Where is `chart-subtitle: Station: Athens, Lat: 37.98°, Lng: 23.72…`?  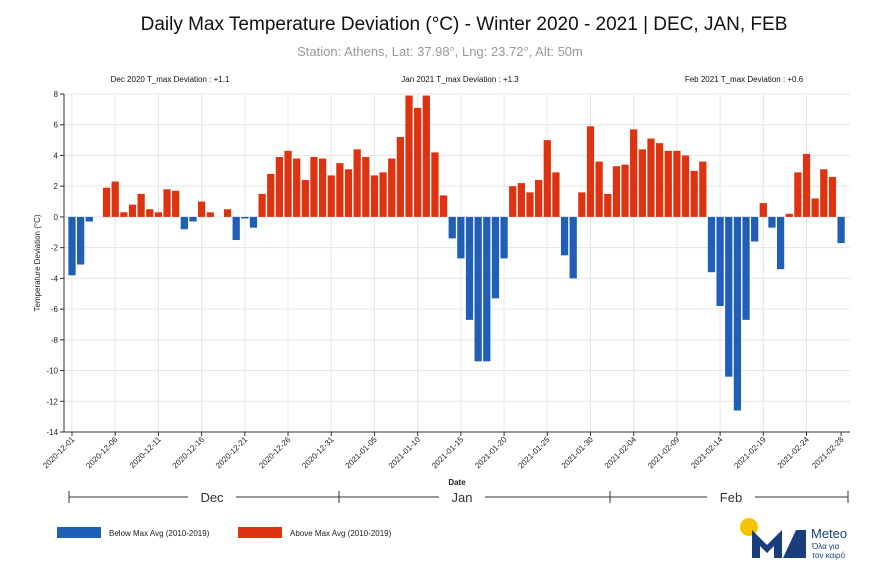 chart-subtitle: Station: Athens, Lat: 37.98°, Lng: 23.72… is located at coordinates (440, 51).